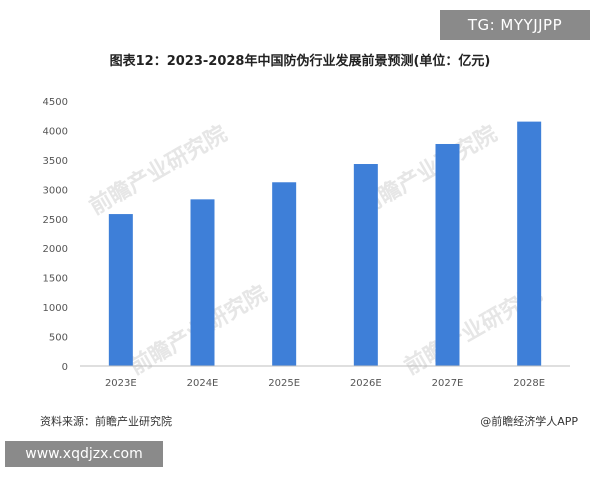 The width and height of the screenshot is (600, 480). I want to click on x-tick-label: 2025E, so click(284, 383).